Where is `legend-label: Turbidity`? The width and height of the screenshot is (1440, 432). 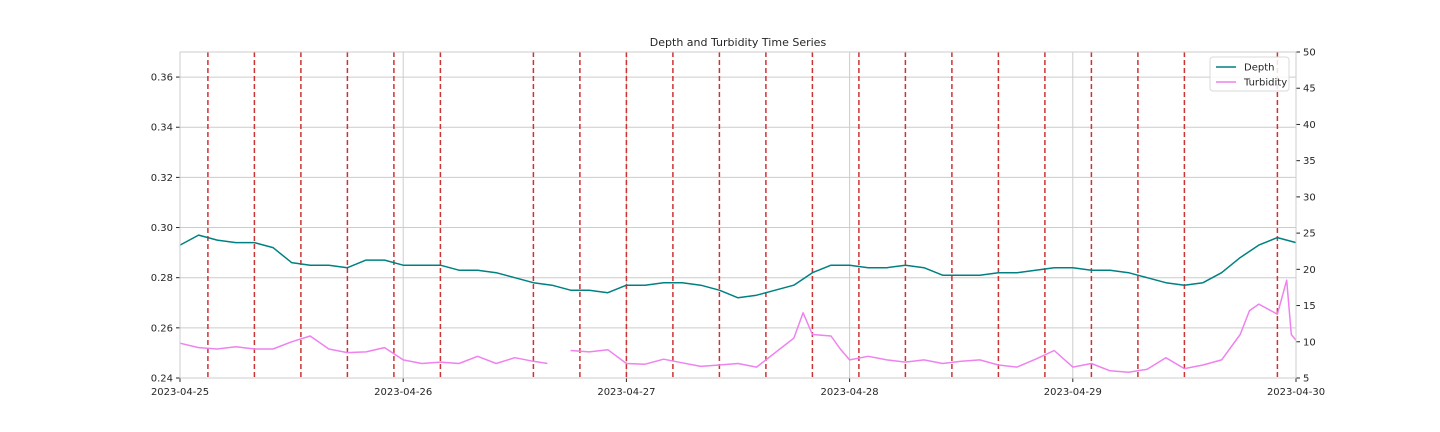 legend-label: Turbidity is located at coordinates (1265, 83).